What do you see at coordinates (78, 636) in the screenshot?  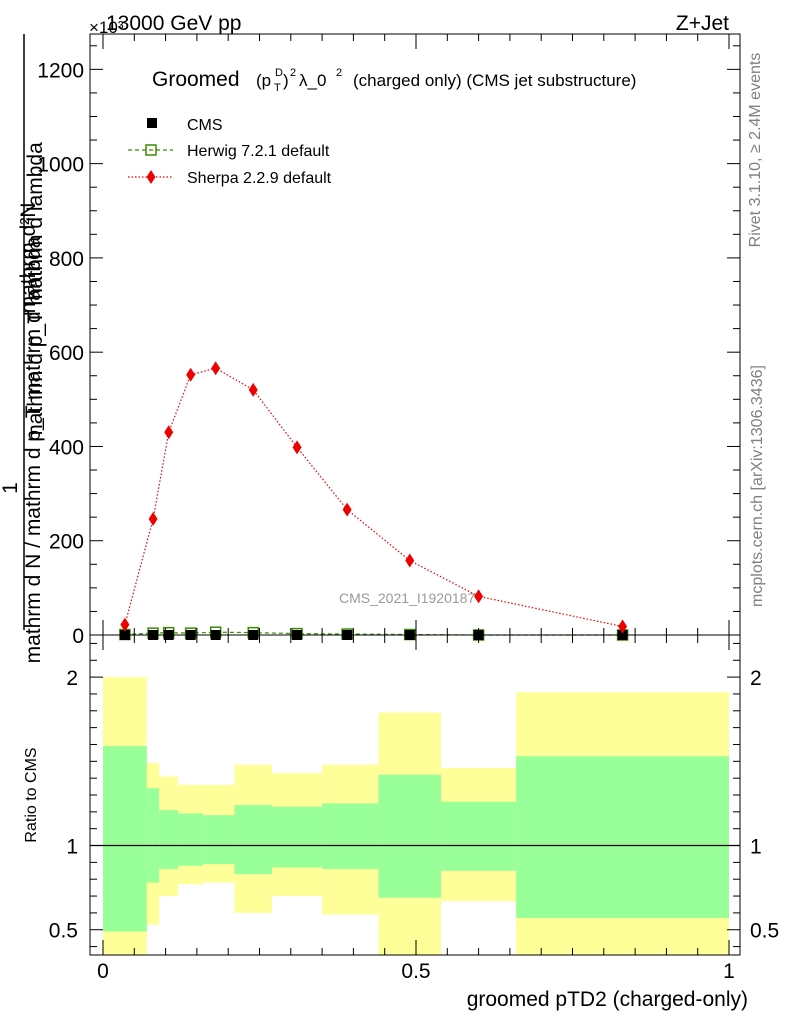 I see `main-y-tick-label: 0` at bounding box center [78, 636].